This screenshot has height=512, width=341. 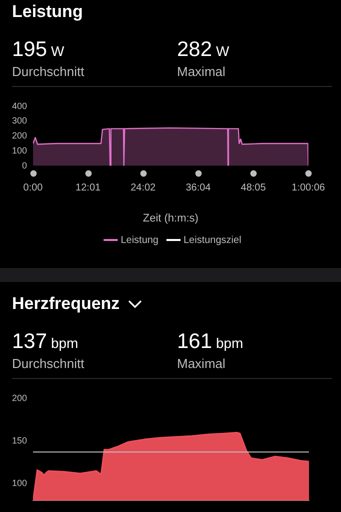 I want to click on text: 161 bpm, so click(x=210, y=341).